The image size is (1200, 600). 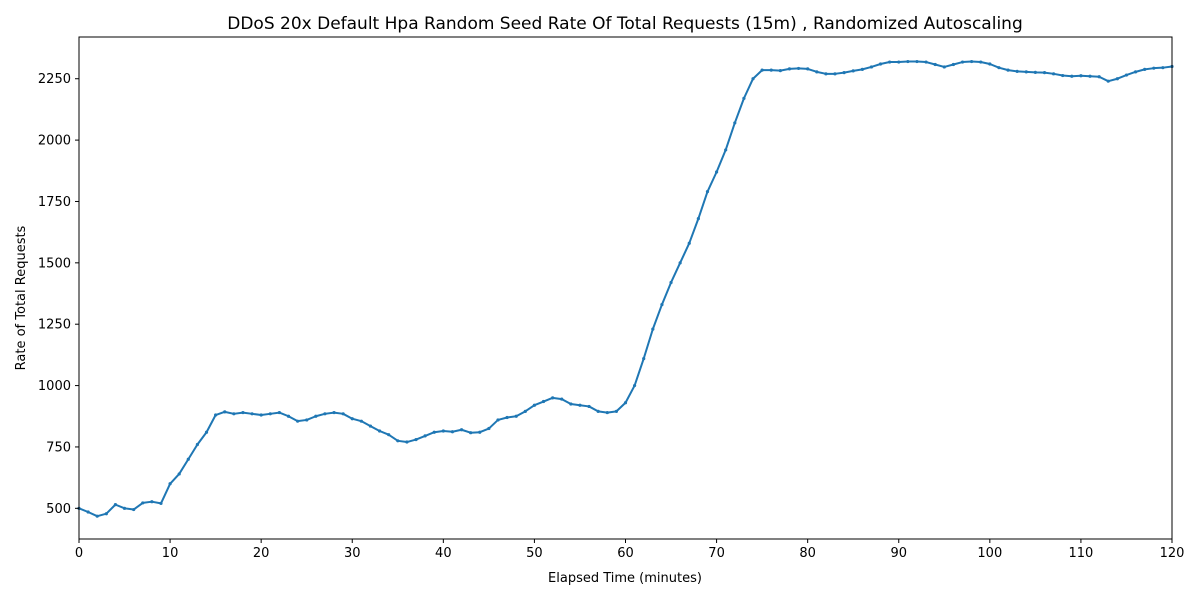 I want to click on x-axis-label: Elapsed Time (minutes), so click(x=625, y=578).